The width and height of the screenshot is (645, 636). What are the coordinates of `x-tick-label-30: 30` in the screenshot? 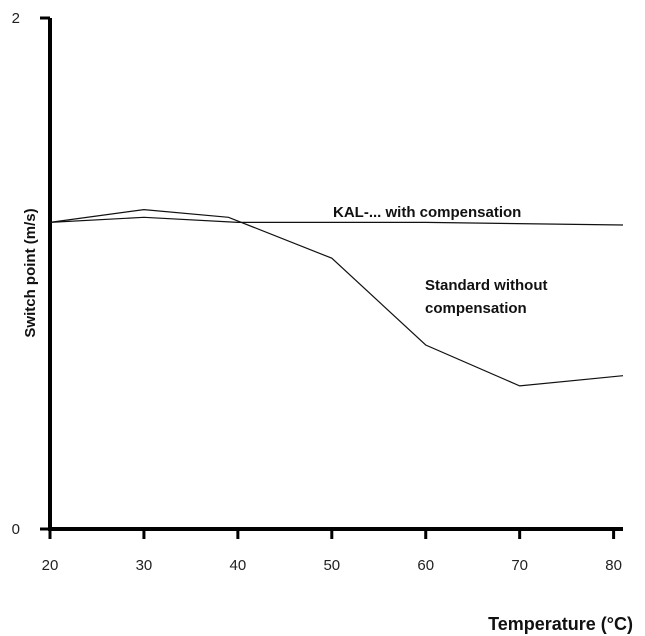 It's located at (144, 565).